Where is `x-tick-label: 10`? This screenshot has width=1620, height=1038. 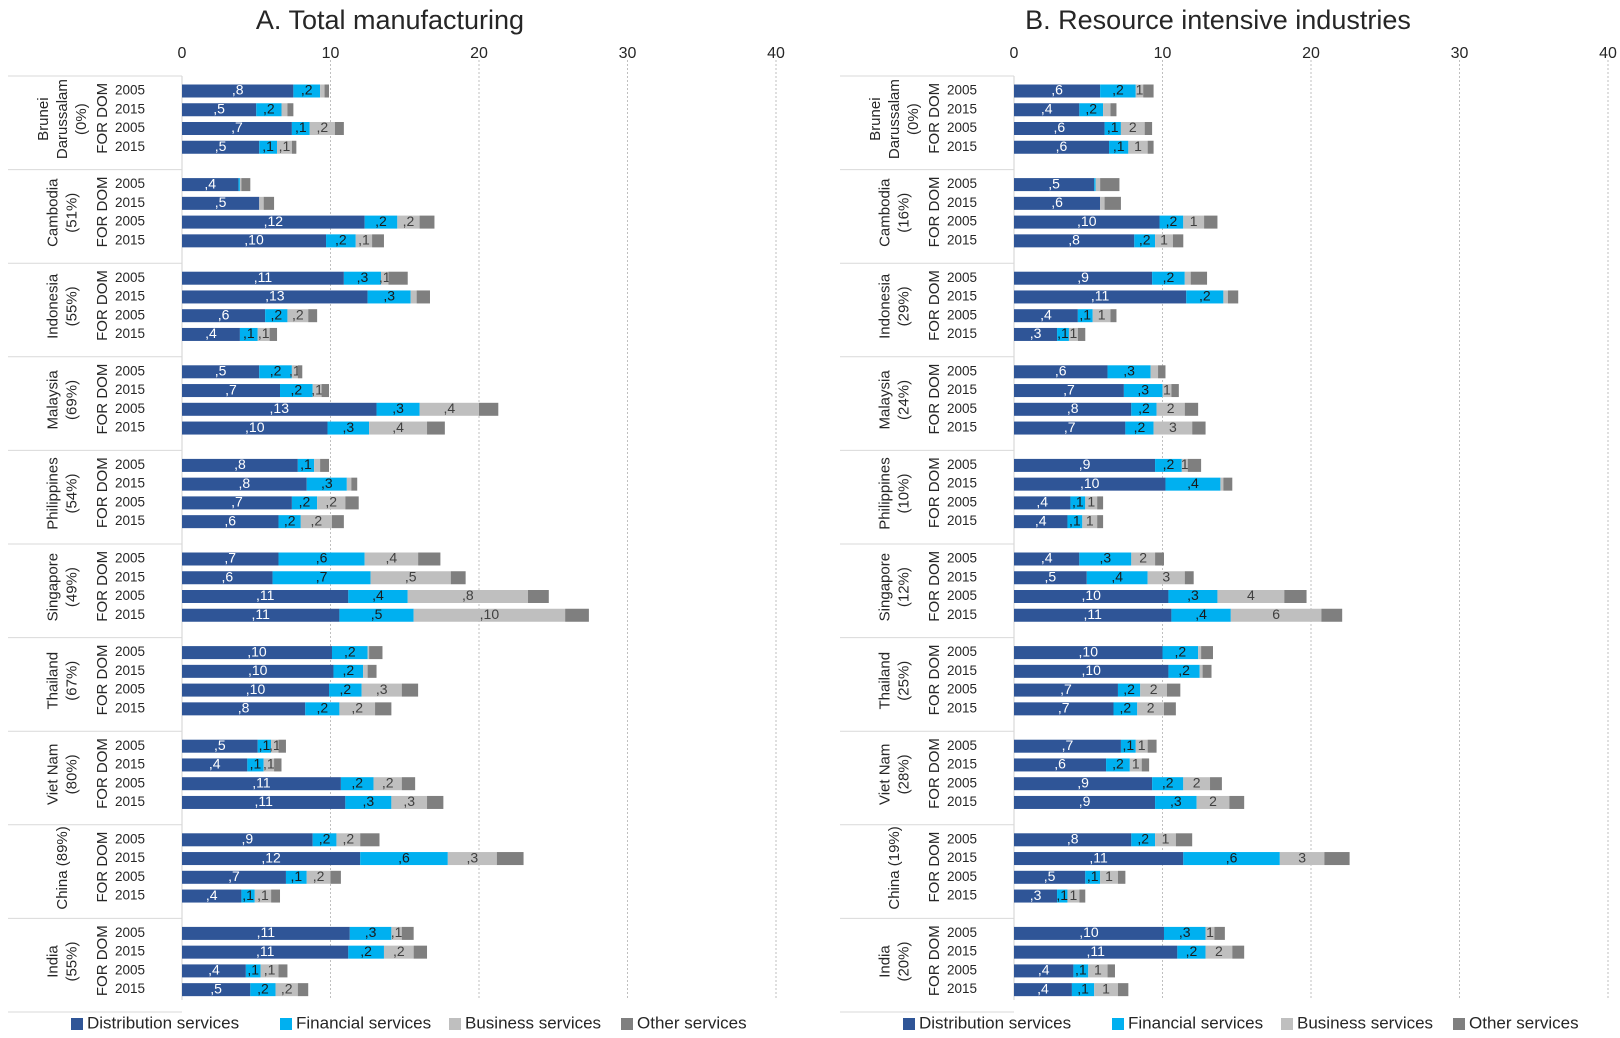
x-tick-label: 10 is located at coordinates (1163, 53).